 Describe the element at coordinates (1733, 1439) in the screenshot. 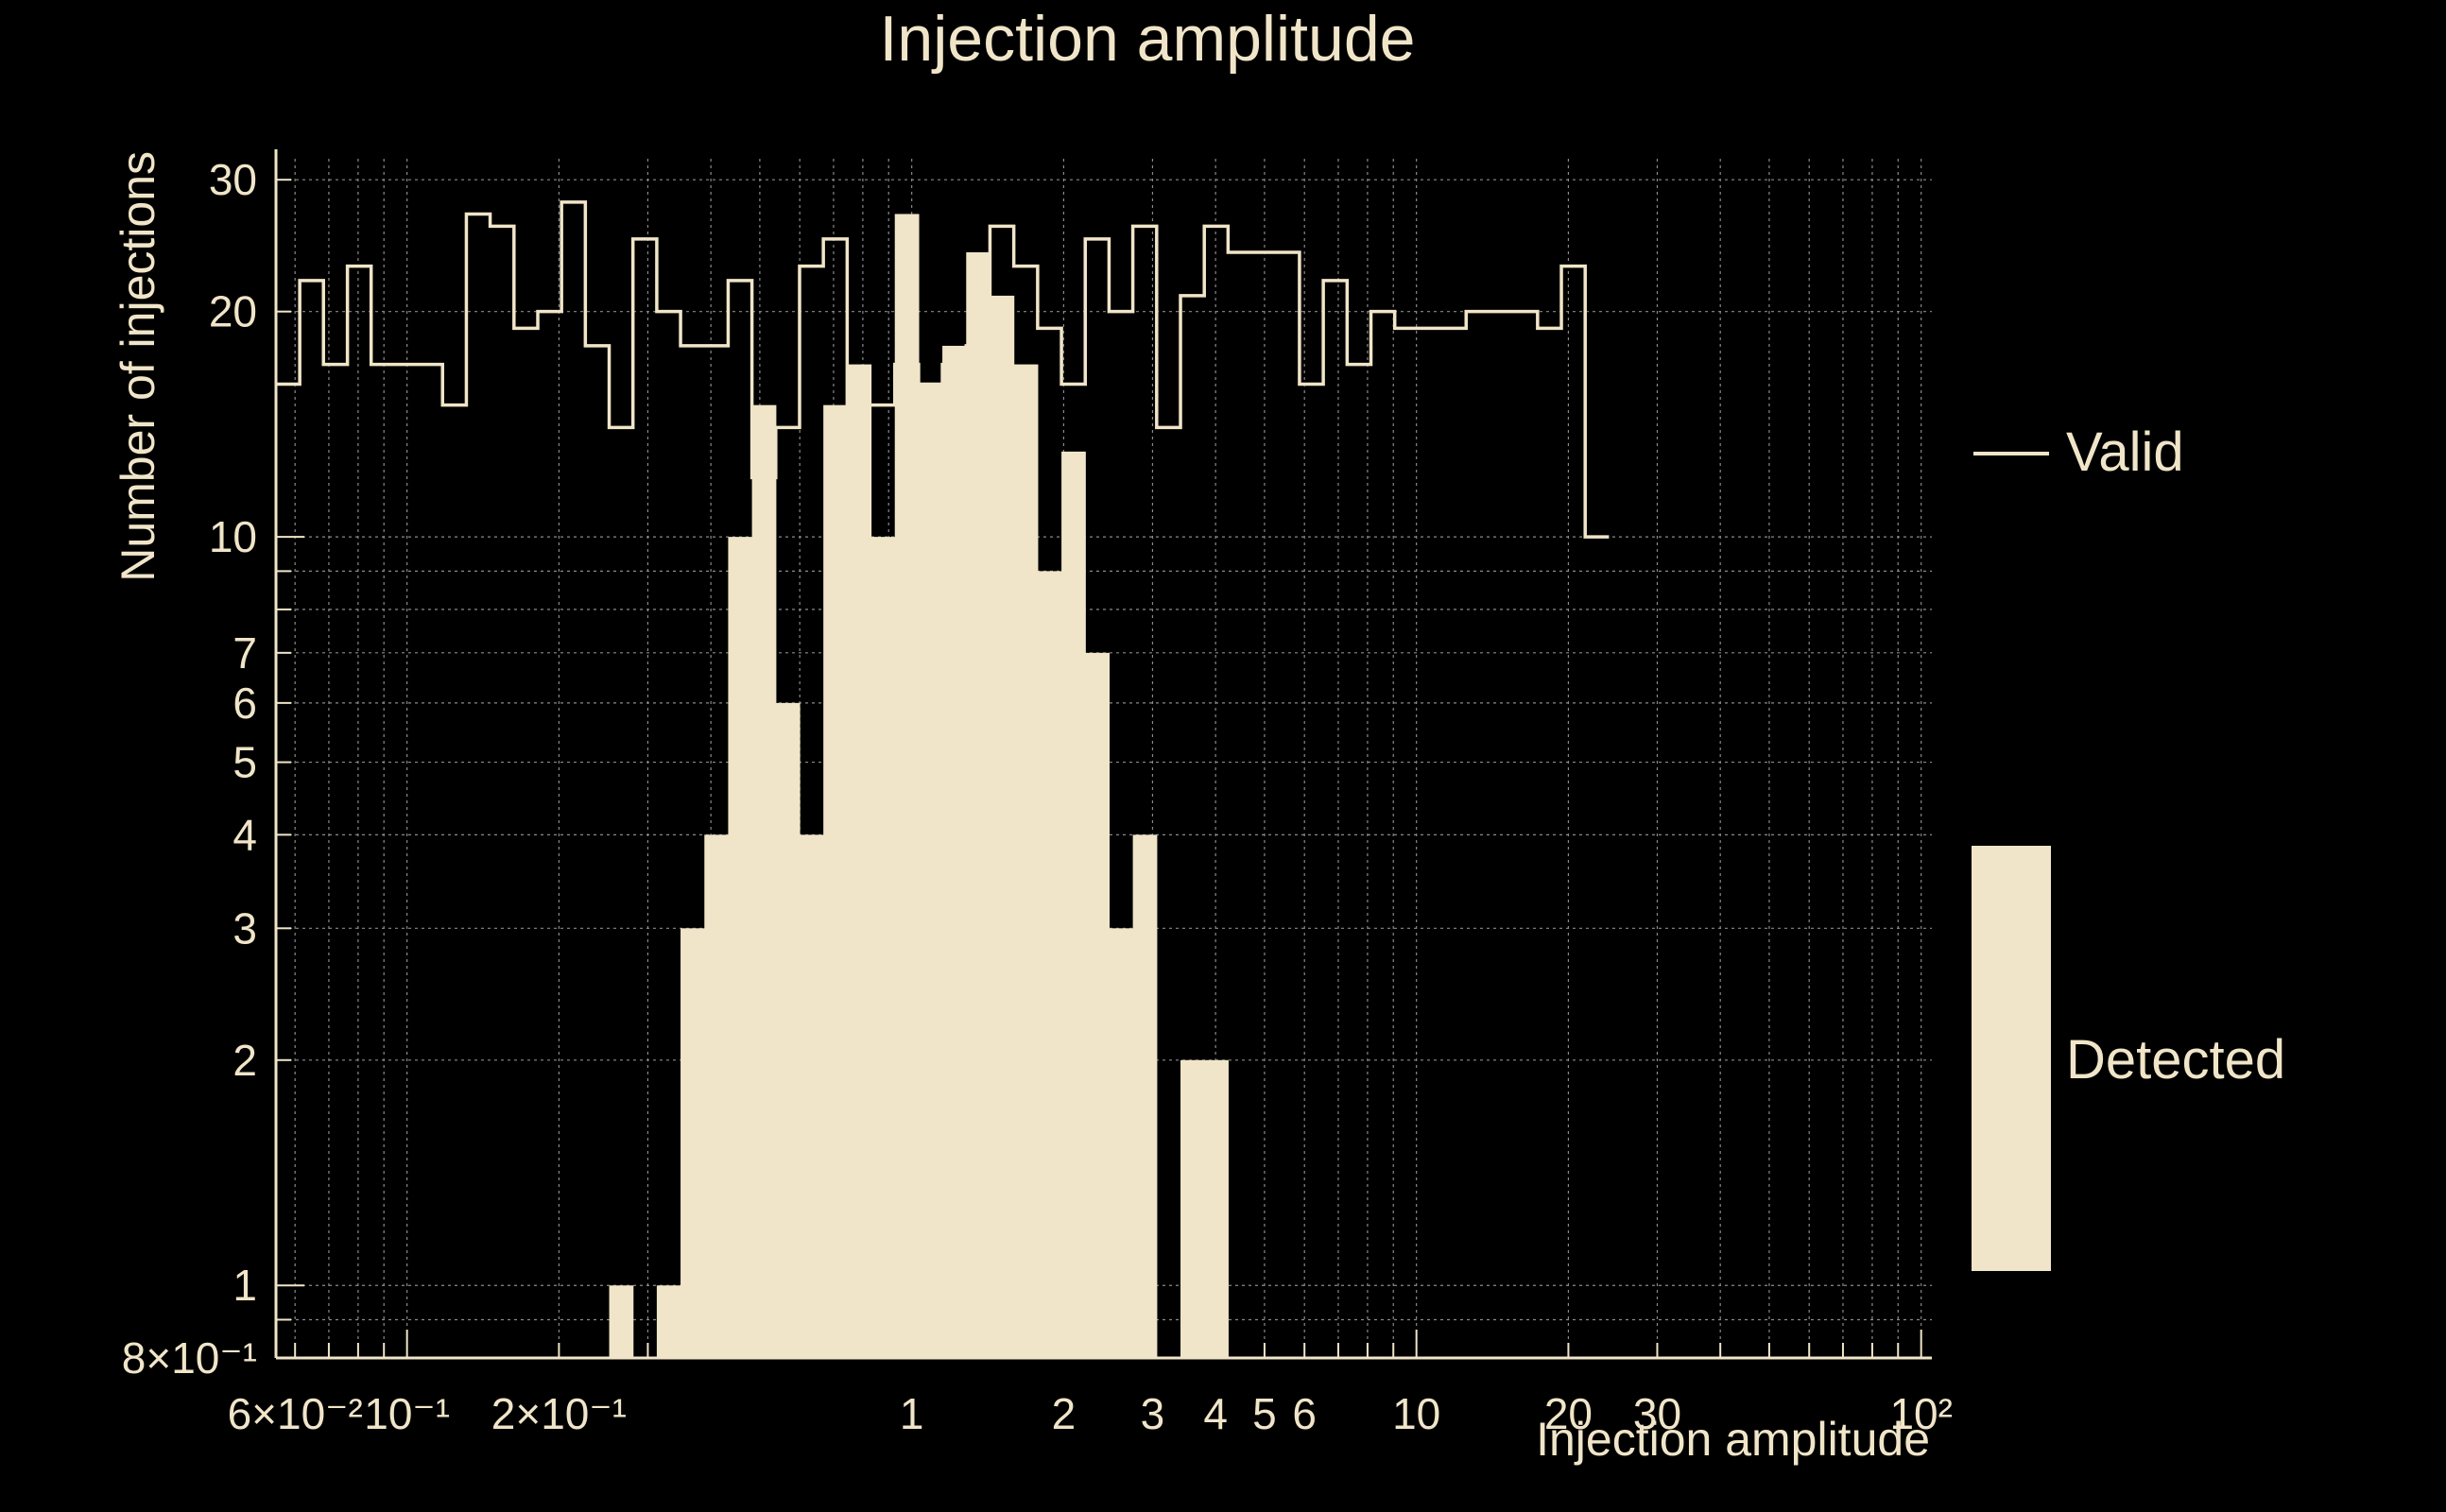

I see `x-axis-label: Injection amplitude` at that location.